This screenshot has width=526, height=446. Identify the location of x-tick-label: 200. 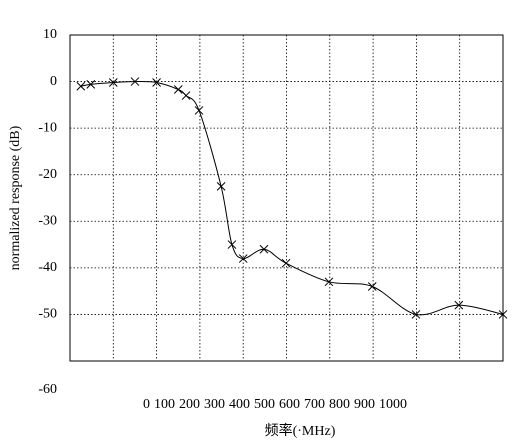
(189, 404).